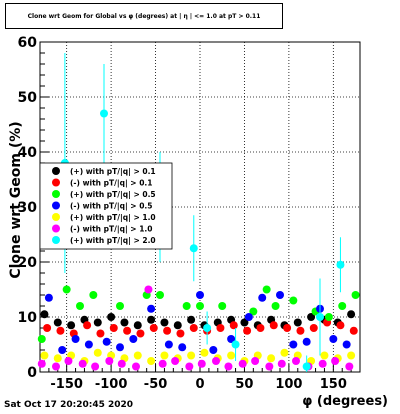 This screenshot has height=414, width=400. What do you see at coordinates (288, 384) in the screenshot?
I see `x-tick-label: 100` at bounding box center [288, 384].